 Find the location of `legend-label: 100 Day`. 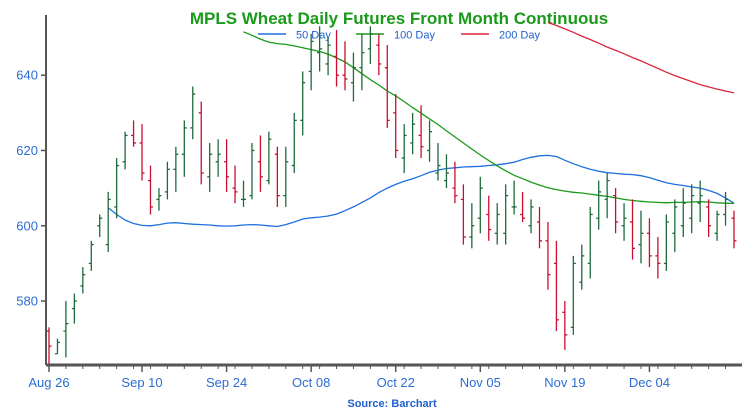

legend-label: 100 Day is located at coordinates (414, 36).